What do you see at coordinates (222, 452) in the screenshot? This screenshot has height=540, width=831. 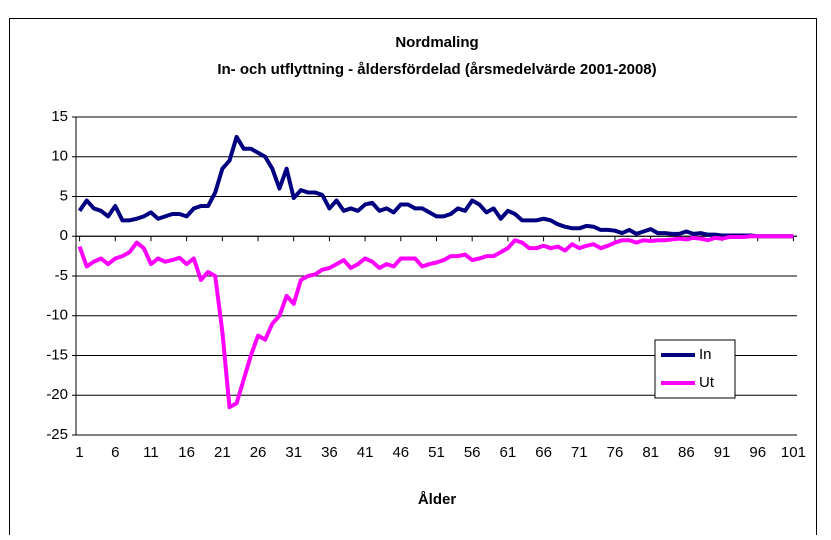 I see `x-tick-label: 21` at bounding box center [222, 452].